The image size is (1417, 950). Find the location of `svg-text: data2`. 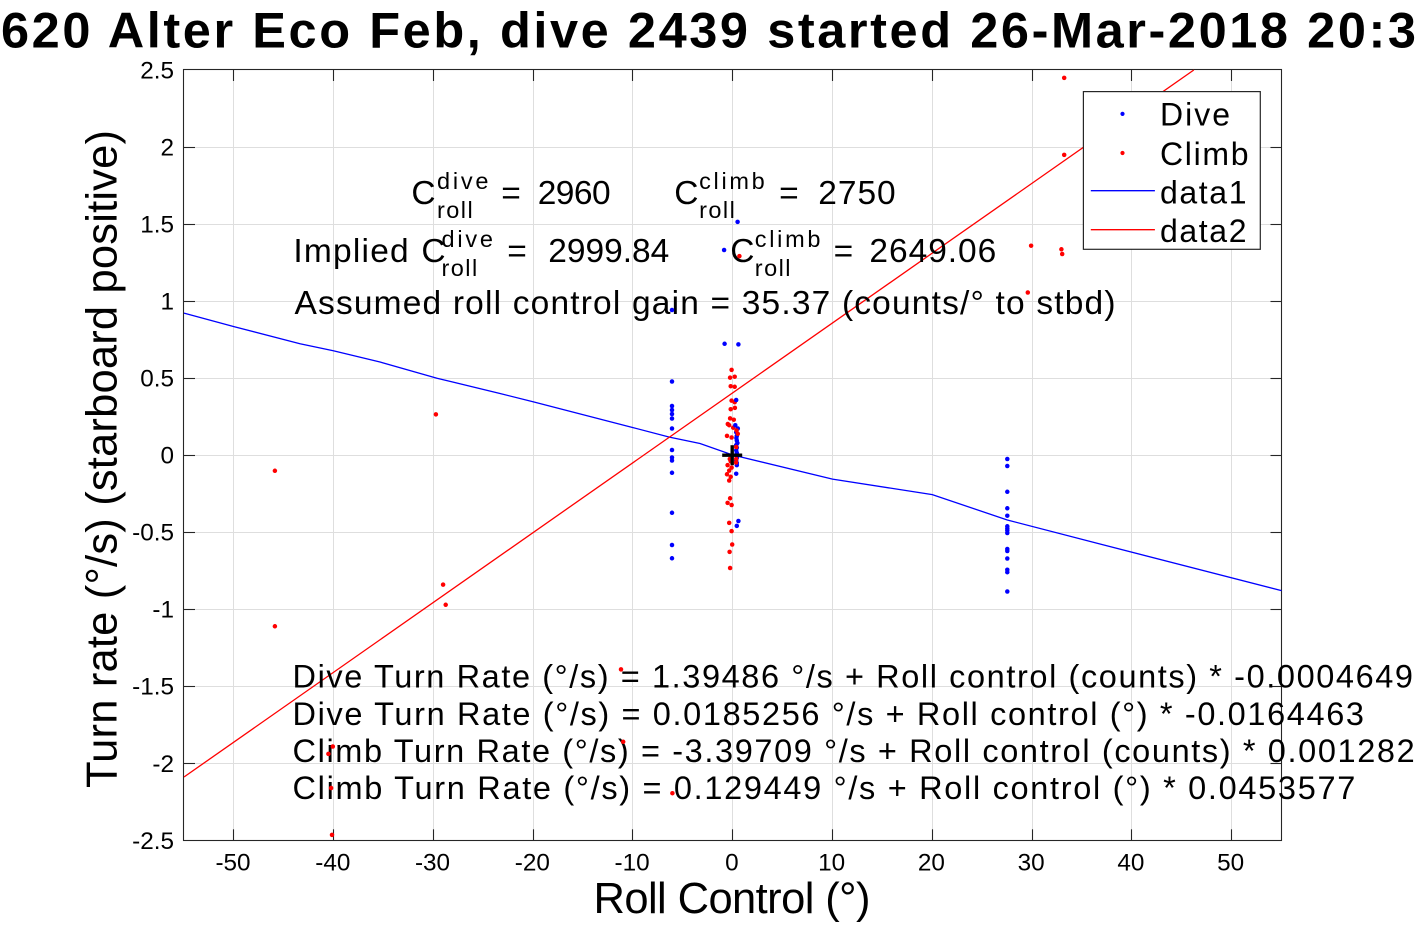

svg-text: data2 is located at coordinates (1203, 231).